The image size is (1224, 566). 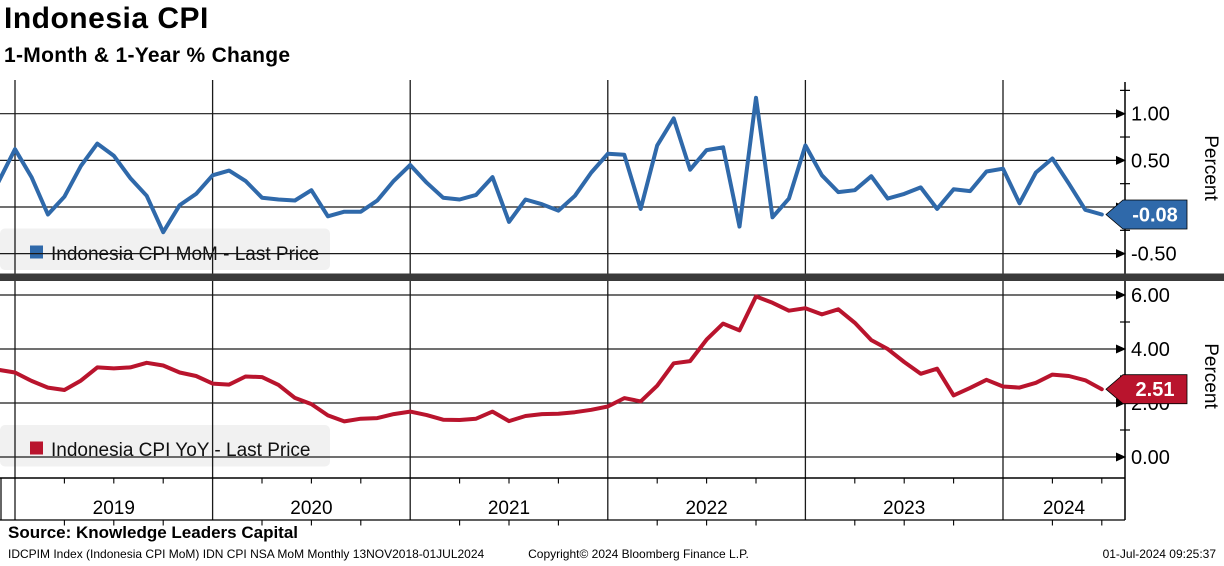 I want to click on year-label: 2022, so click(x=706, y=508).